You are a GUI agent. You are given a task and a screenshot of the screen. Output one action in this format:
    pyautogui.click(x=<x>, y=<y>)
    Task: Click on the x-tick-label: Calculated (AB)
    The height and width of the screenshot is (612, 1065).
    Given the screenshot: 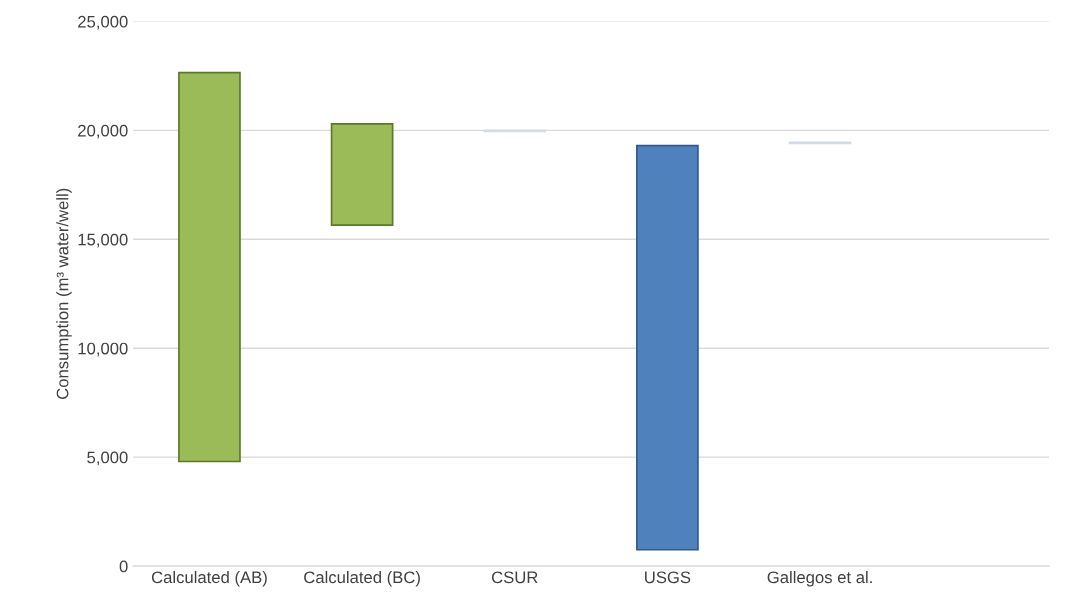 What is the action you would take?
    pyautogui.click(x=209, y=578)
    